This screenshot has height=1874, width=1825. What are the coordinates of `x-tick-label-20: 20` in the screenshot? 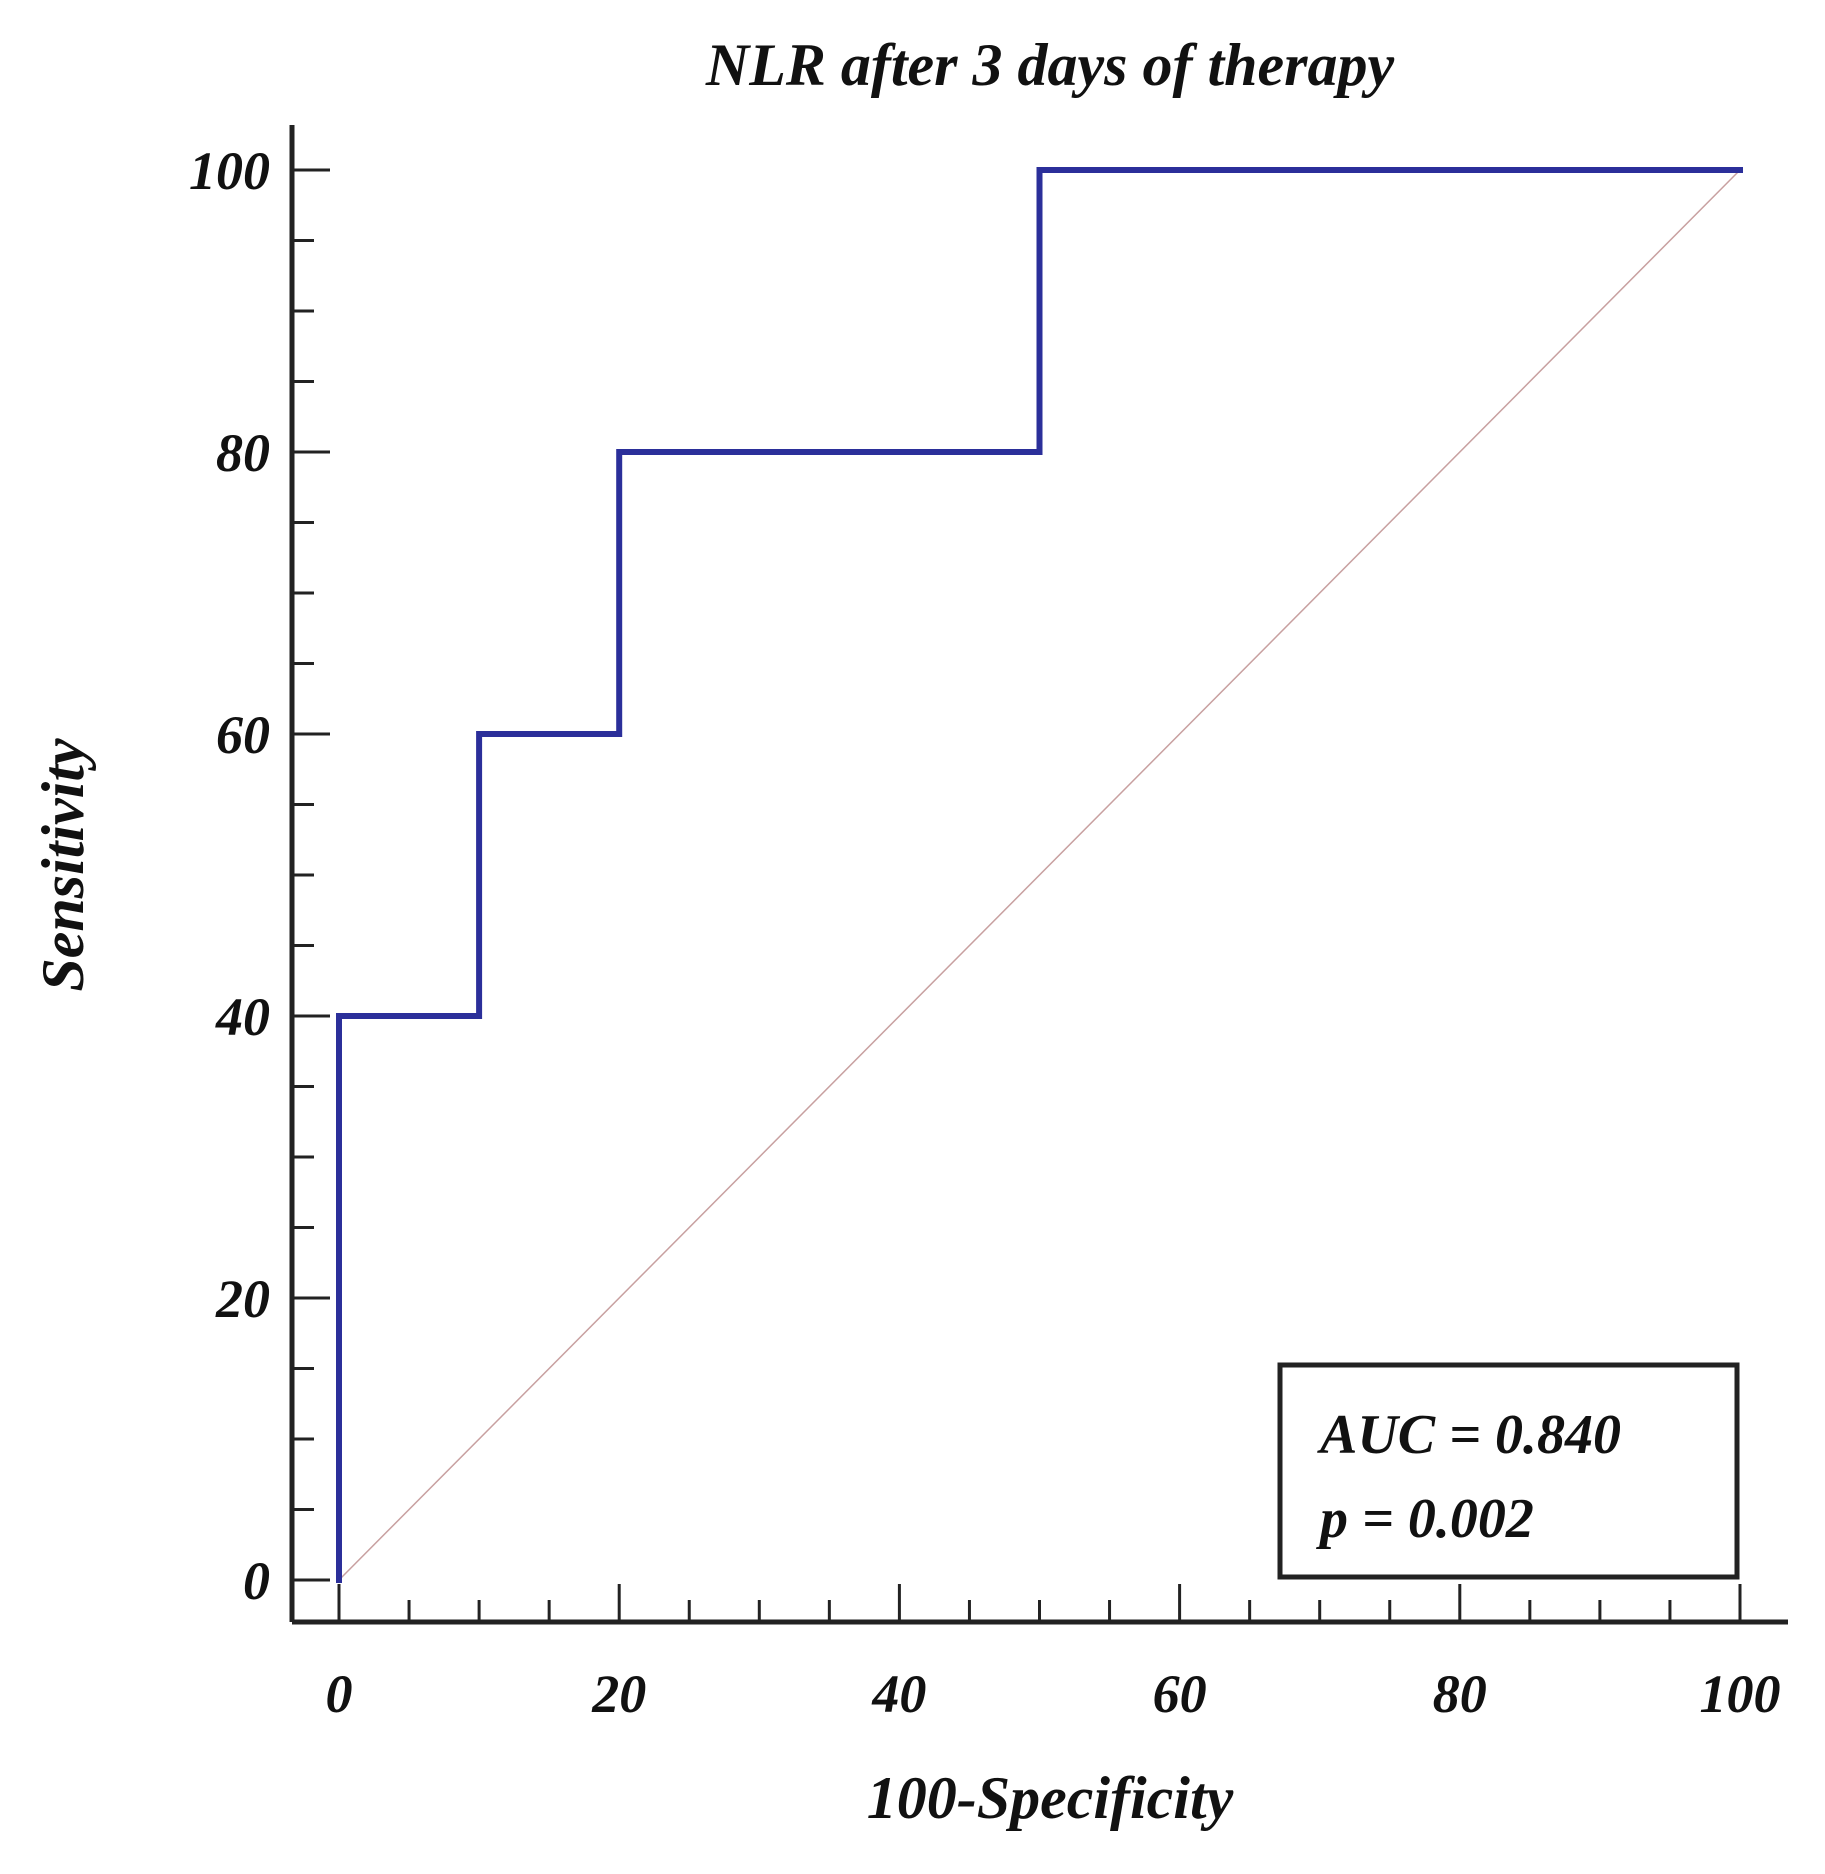 It's located at (618, 1694).